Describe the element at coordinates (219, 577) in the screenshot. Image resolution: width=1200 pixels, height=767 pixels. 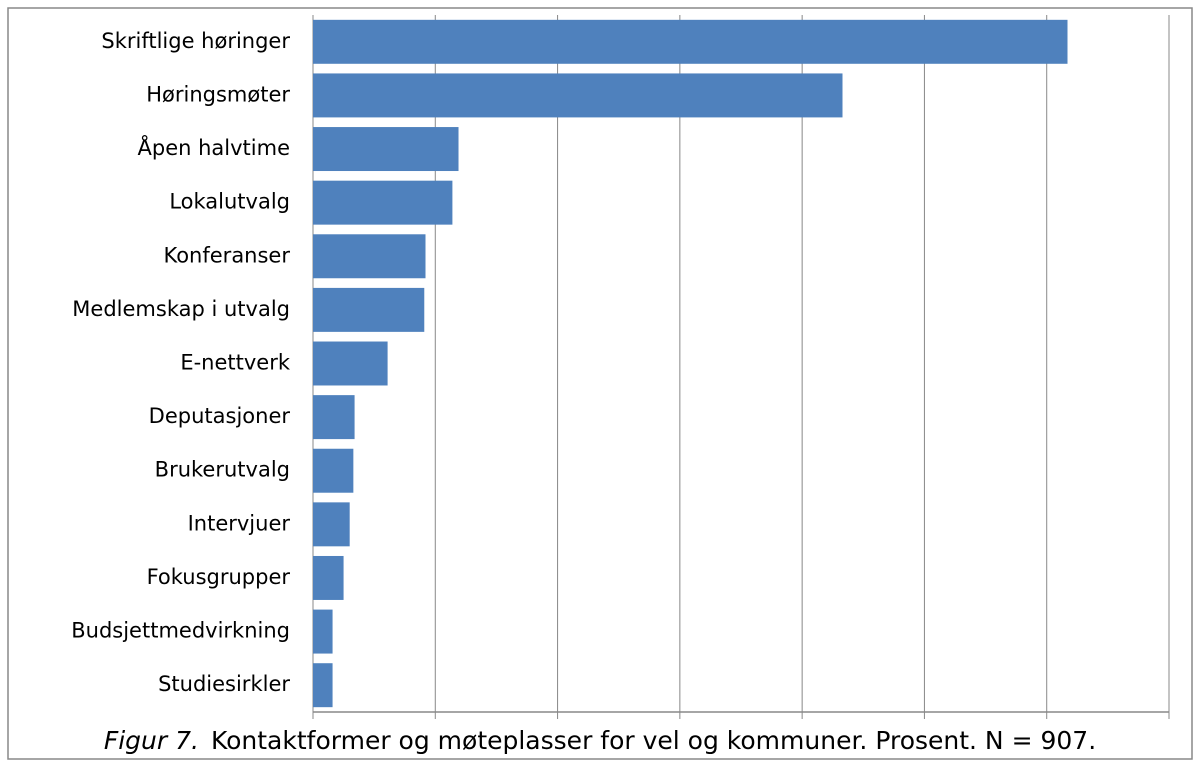
I see `y-tick-label: Fokusgrupper` at that location.